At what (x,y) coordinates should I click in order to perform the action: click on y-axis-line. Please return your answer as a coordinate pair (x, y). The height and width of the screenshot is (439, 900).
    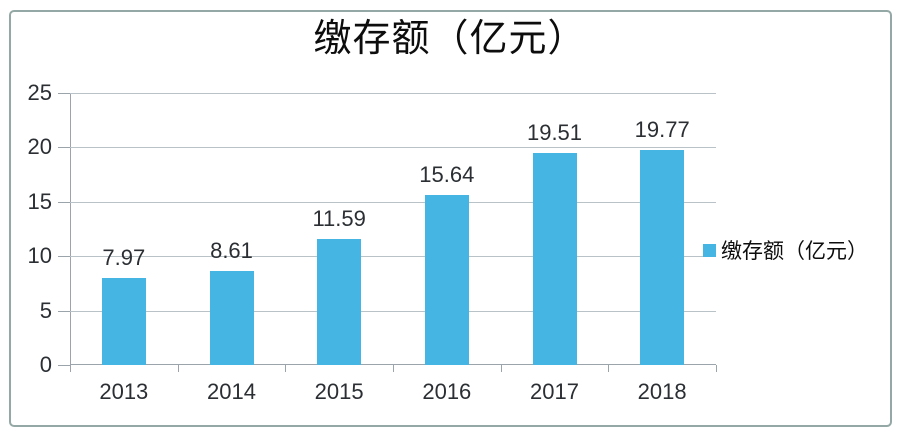
    Looking at the image, I should click on (70, 229).